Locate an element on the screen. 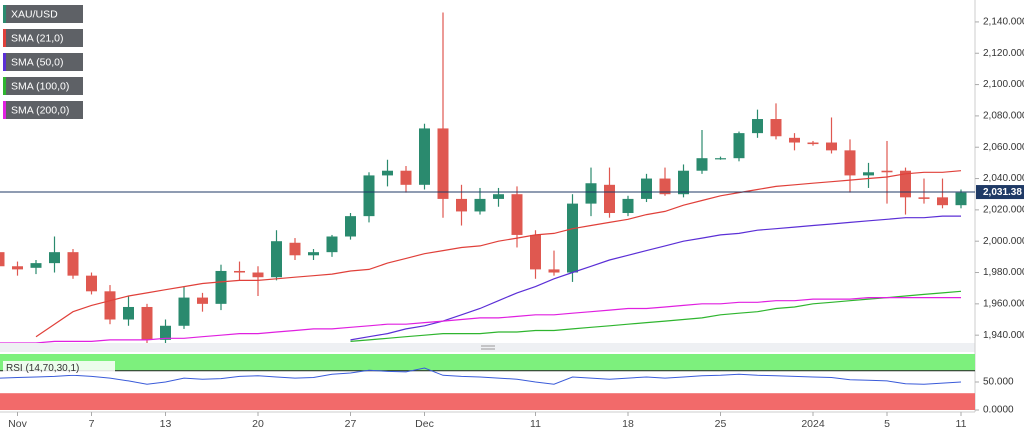 The height and width of the screenshot is (434, 1024). last-price-label: 2,031.38 is located at coordinates (1002, 192).